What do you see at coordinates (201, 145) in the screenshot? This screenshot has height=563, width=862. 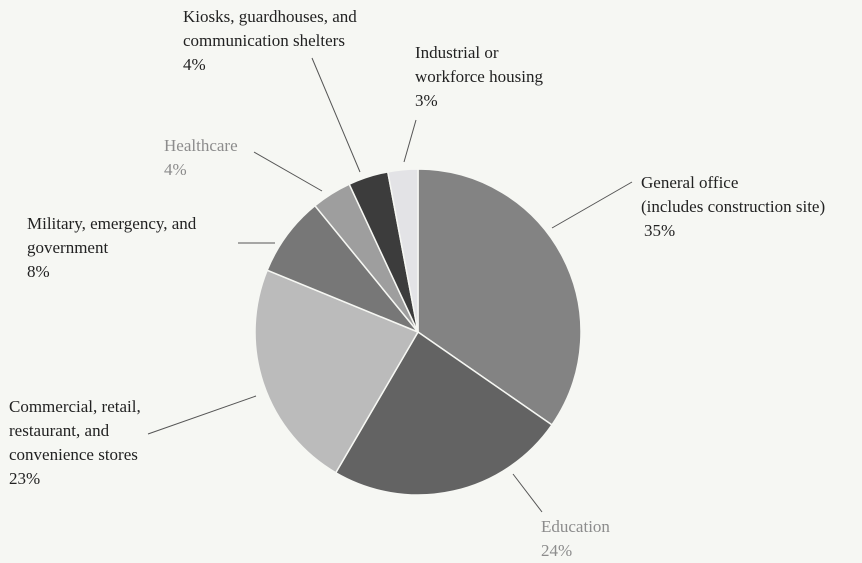 I see `slice-label-line: Healthcare` at bounding box center [201, 145].